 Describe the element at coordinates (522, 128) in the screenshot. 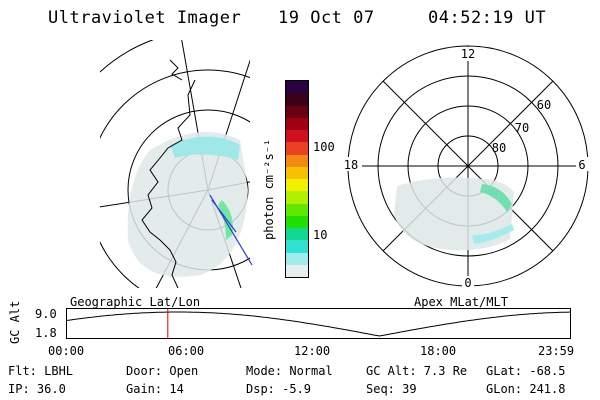

I see `mlat-label-70: 70` at that location.